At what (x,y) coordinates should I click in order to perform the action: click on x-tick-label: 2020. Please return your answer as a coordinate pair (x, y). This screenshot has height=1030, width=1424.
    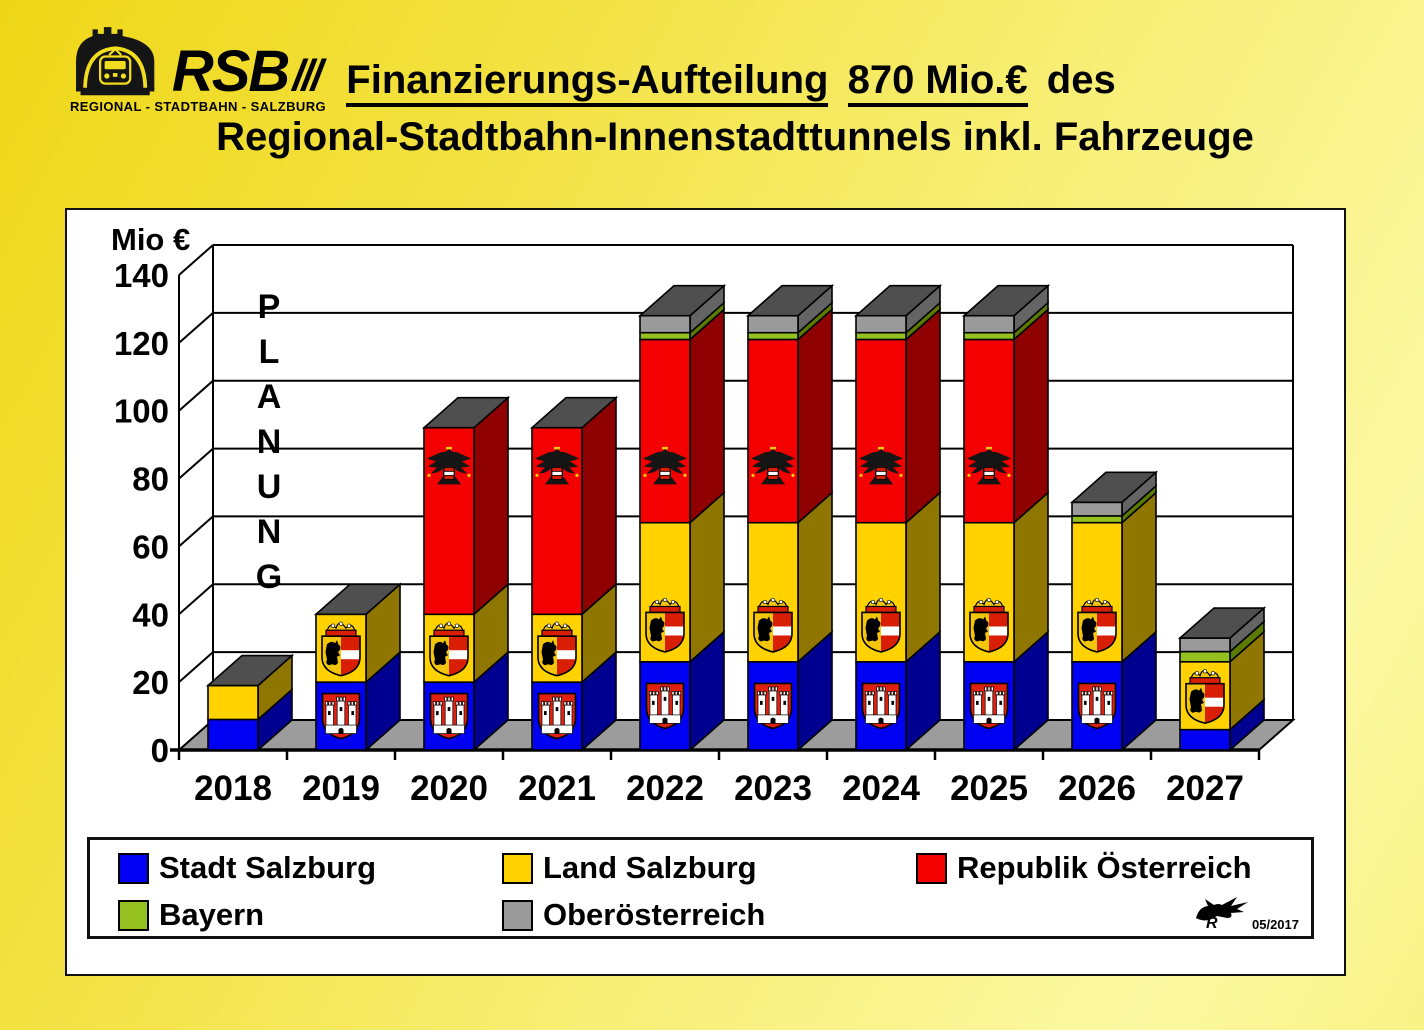
    Looking at the image, I should click on (449, 788).